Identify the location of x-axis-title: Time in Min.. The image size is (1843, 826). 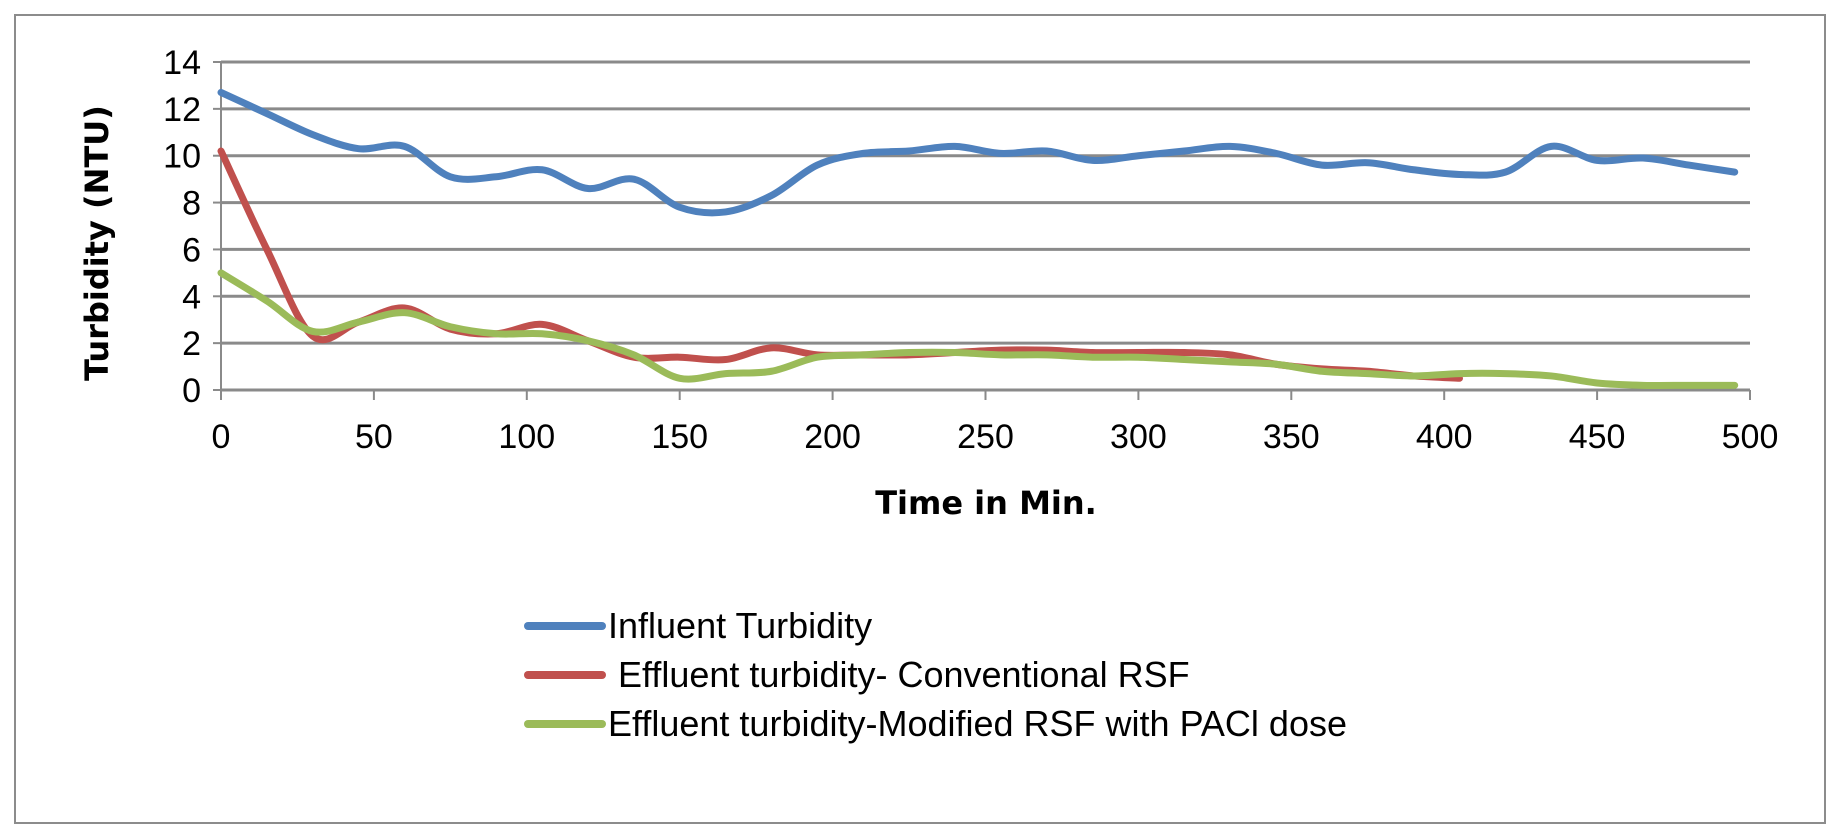
(986, 503).